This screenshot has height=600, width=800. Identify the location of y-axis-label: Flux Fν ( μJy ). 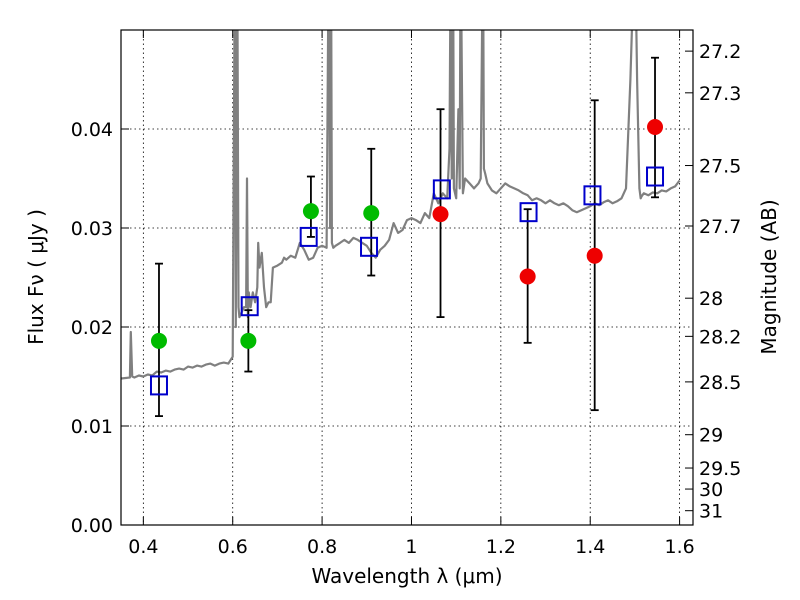
(36, 277).